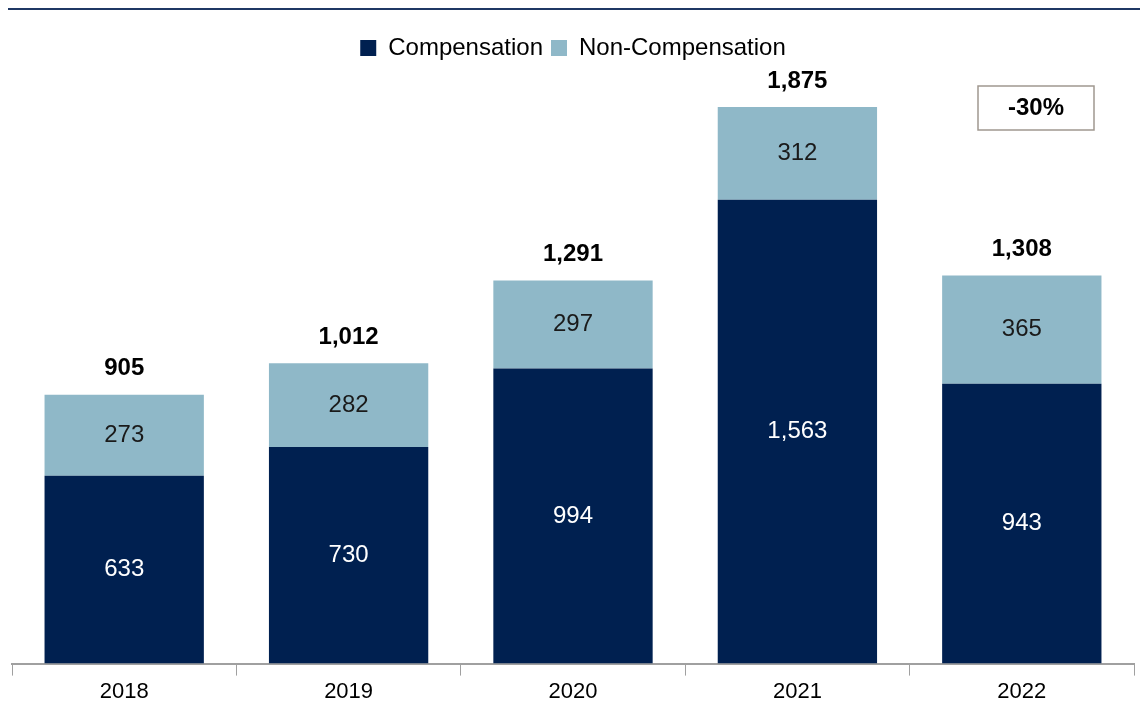 The height and width of the screenshot is (716, 1148). I want to click on x-tick-label: 2019, so click(349, 690).